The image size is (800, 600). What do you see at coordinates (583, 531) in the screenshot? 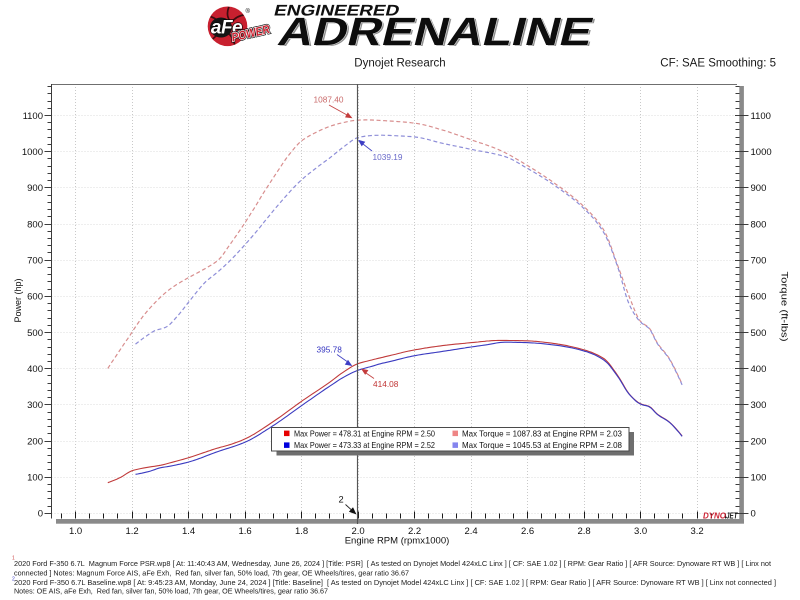
I see `svg-text: 2.8` at bounding box center [583, 531].